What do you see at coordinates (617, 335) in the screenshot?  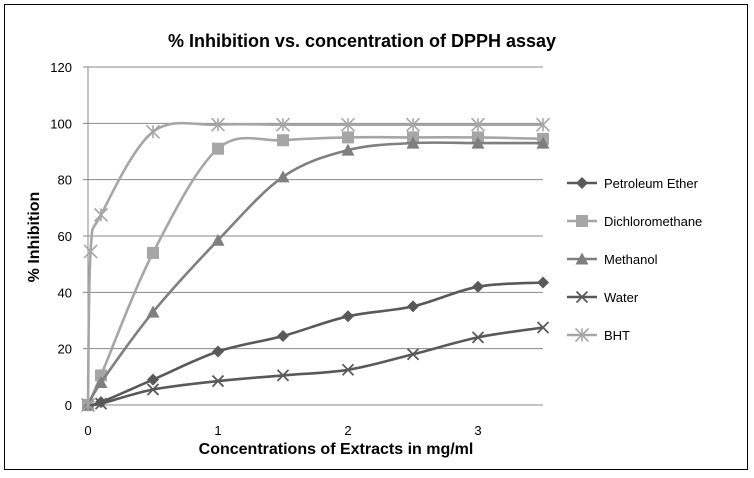 I see `legend-label: BHT` at bounding box center [617, 335].